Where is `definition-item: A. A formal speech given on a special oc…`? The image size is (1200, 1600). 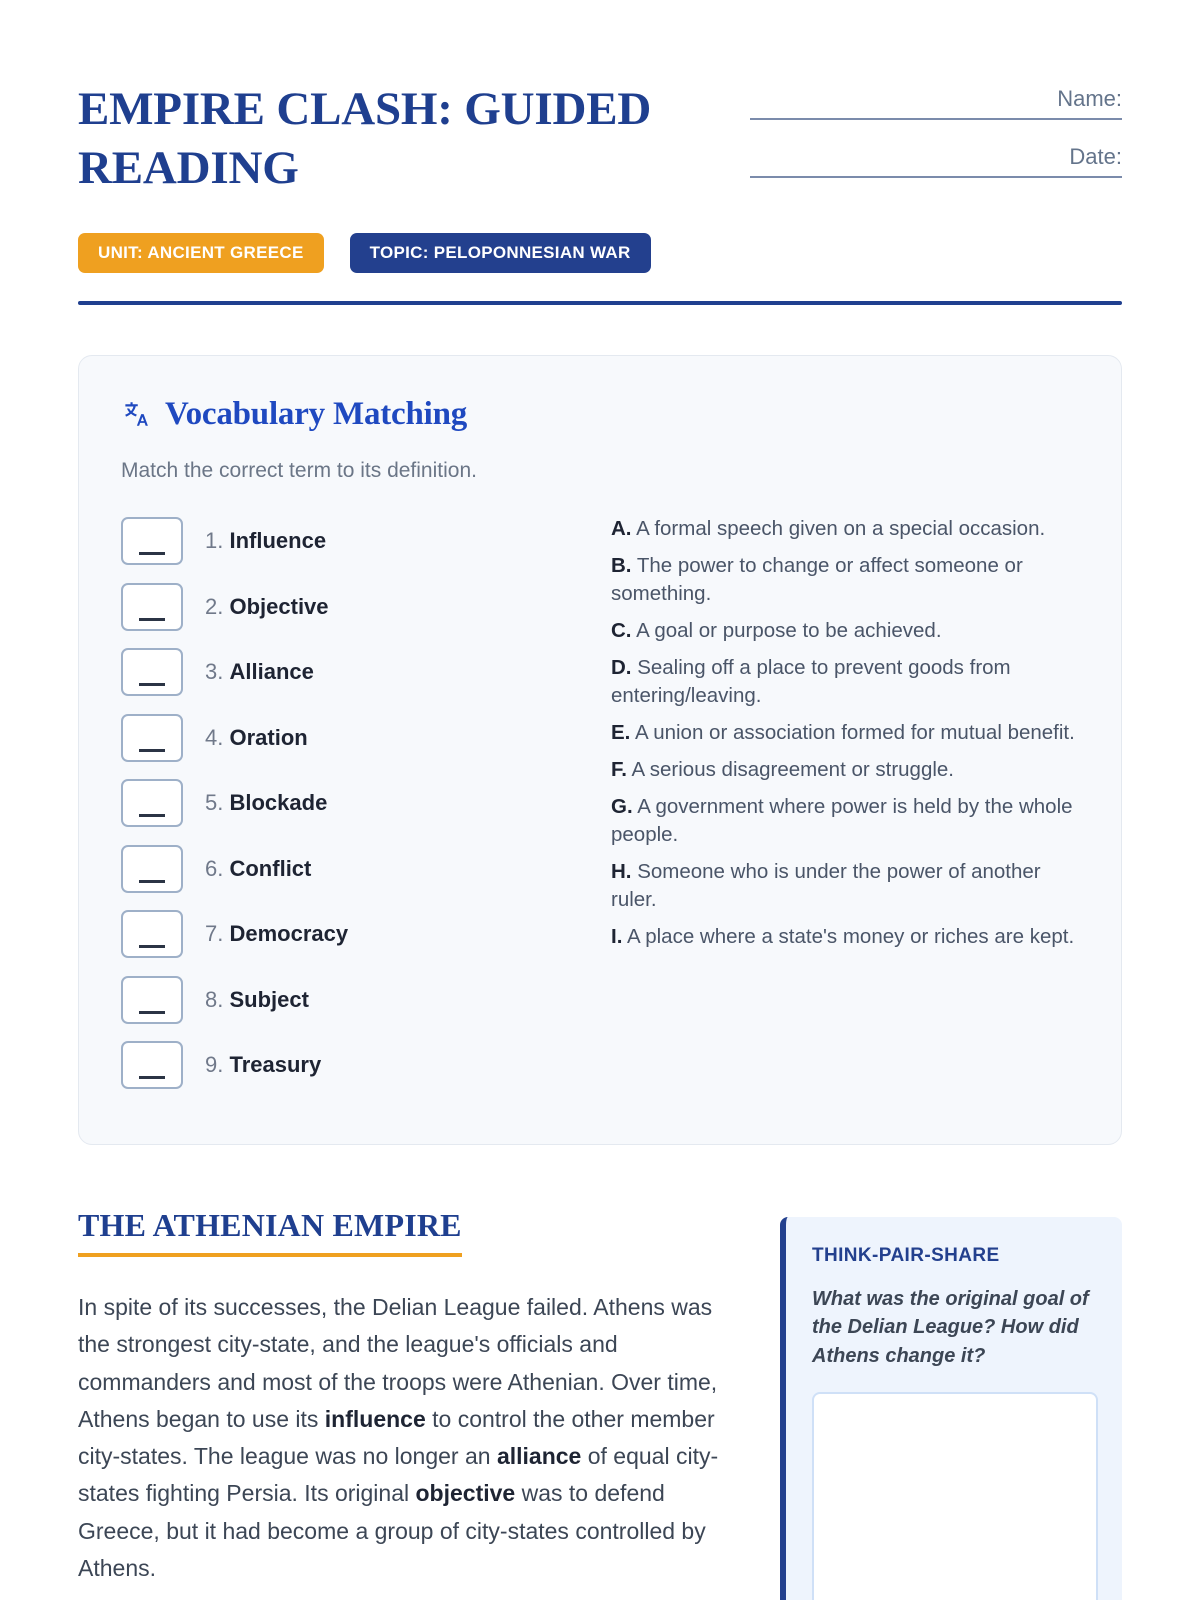 definition-item: A. A formal speech given on a special oc… is located at coordinates (845, 529).